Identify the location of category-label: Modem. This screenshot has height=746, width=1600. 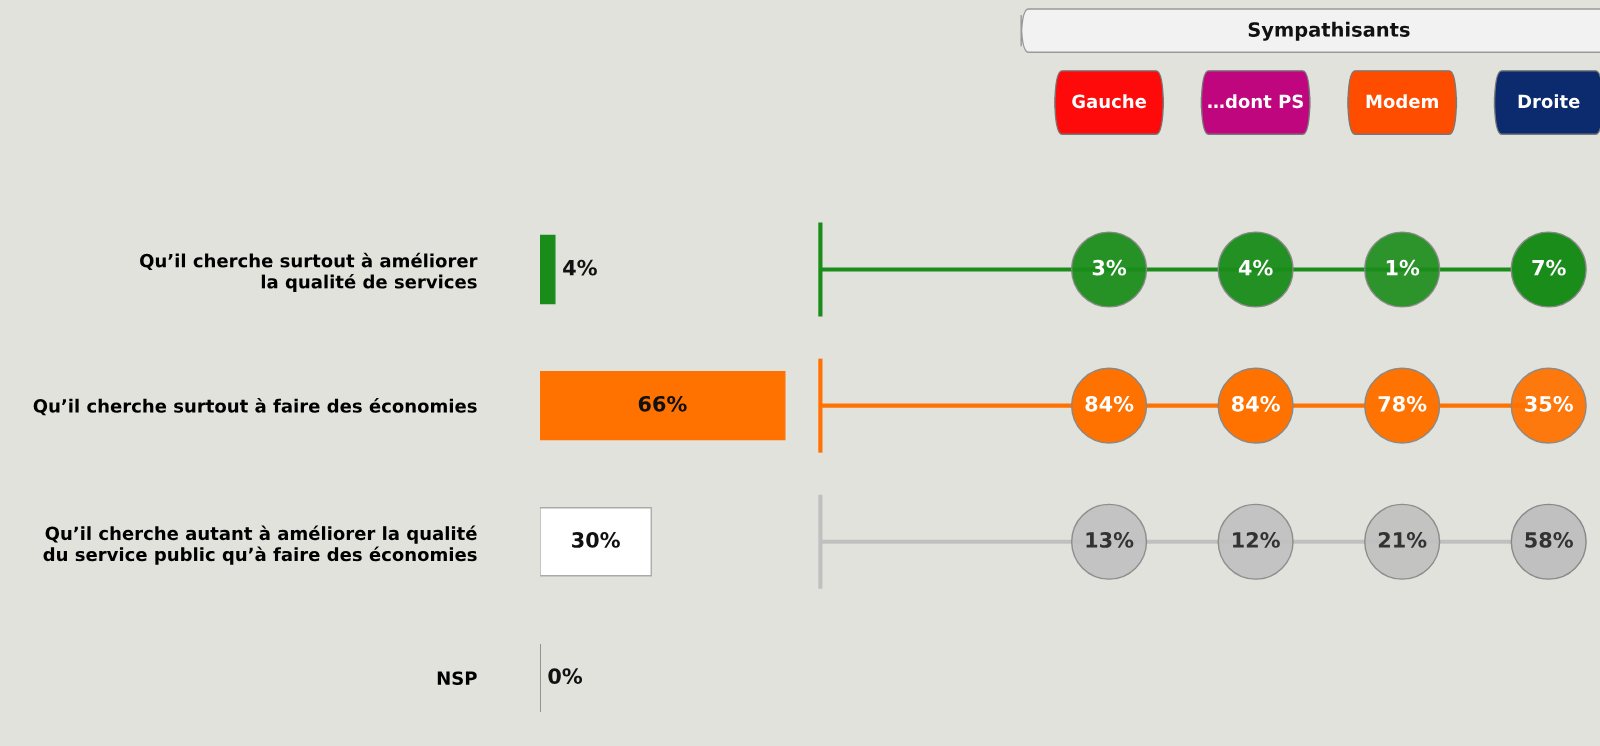
(1402, 101).